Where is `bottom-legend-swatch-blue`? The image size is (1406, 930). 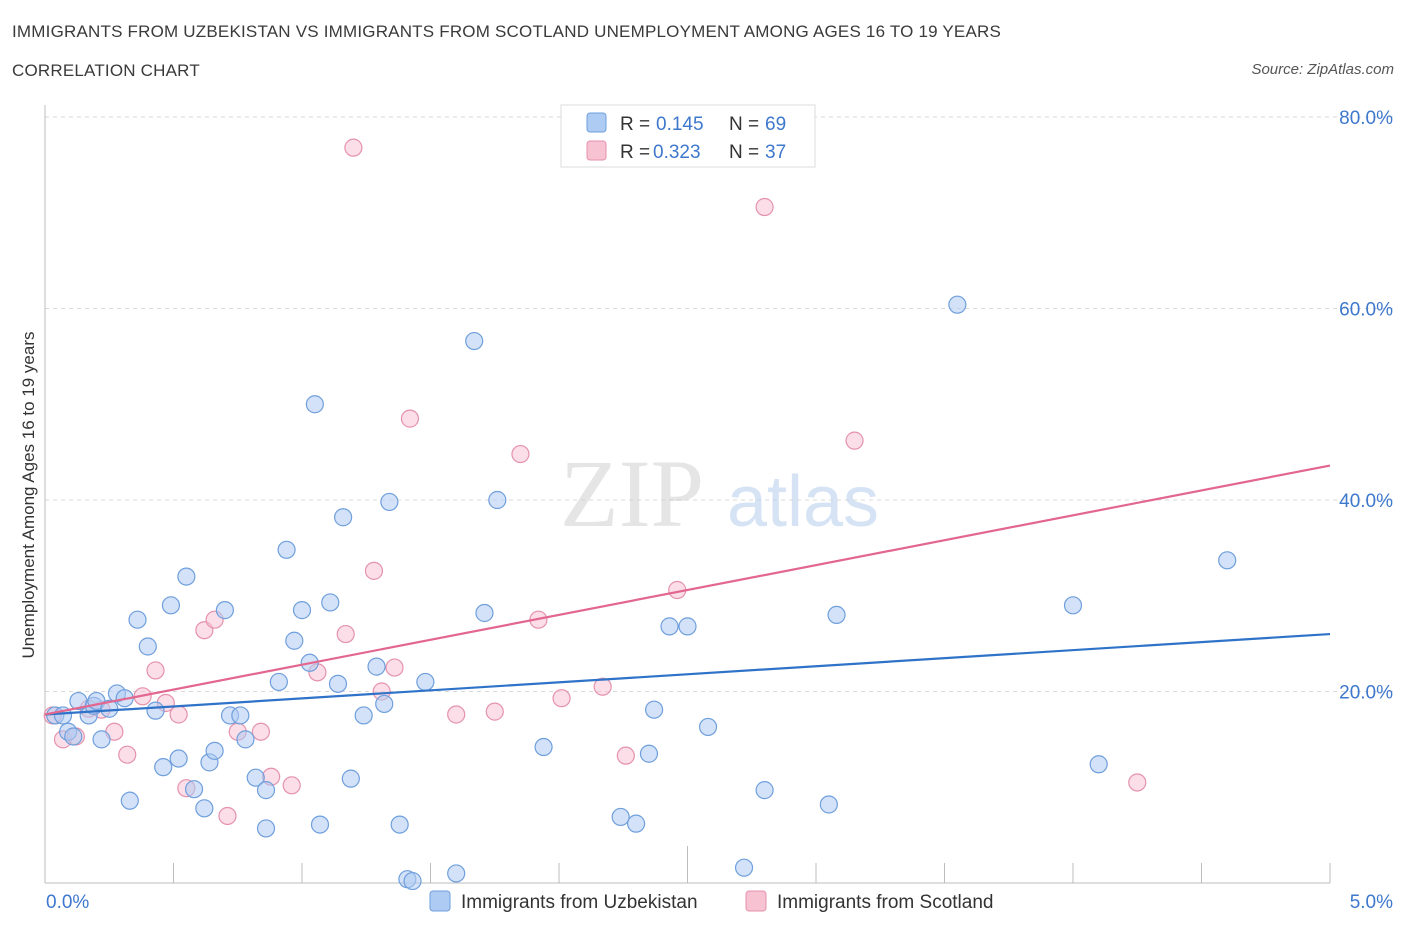 bottom-legend-swatch-blue is located at coordinates (440, 901).